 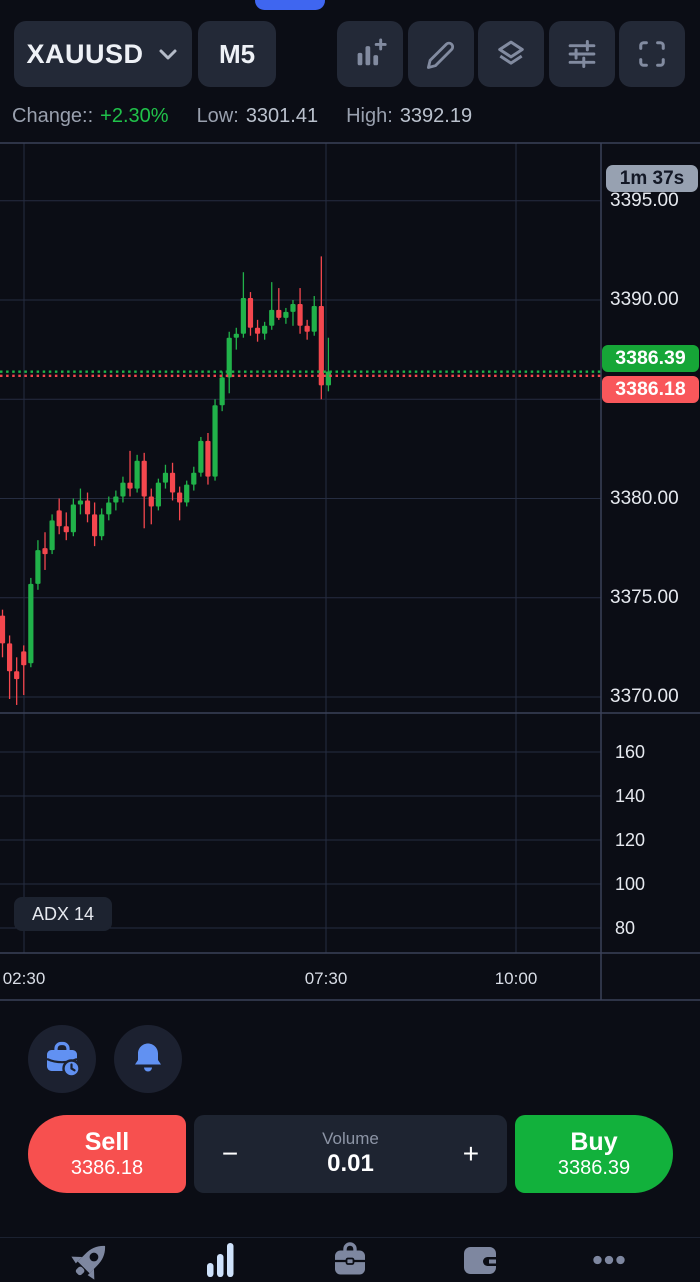 I want to click on bell-icon, so click(x=148, y=1059).